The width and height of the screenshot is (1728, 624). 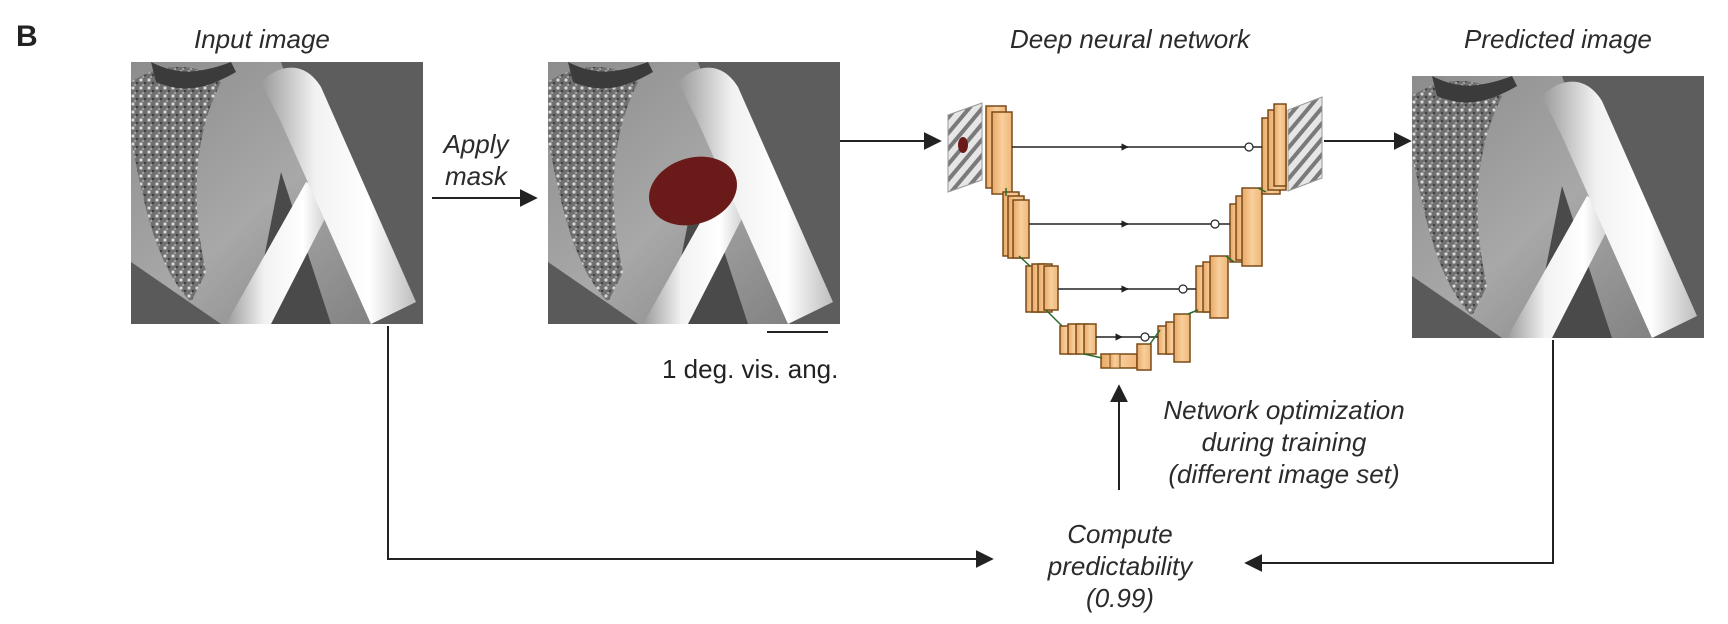 I want to click on network-label: Deep neural network, so click(x=1130, y=39).